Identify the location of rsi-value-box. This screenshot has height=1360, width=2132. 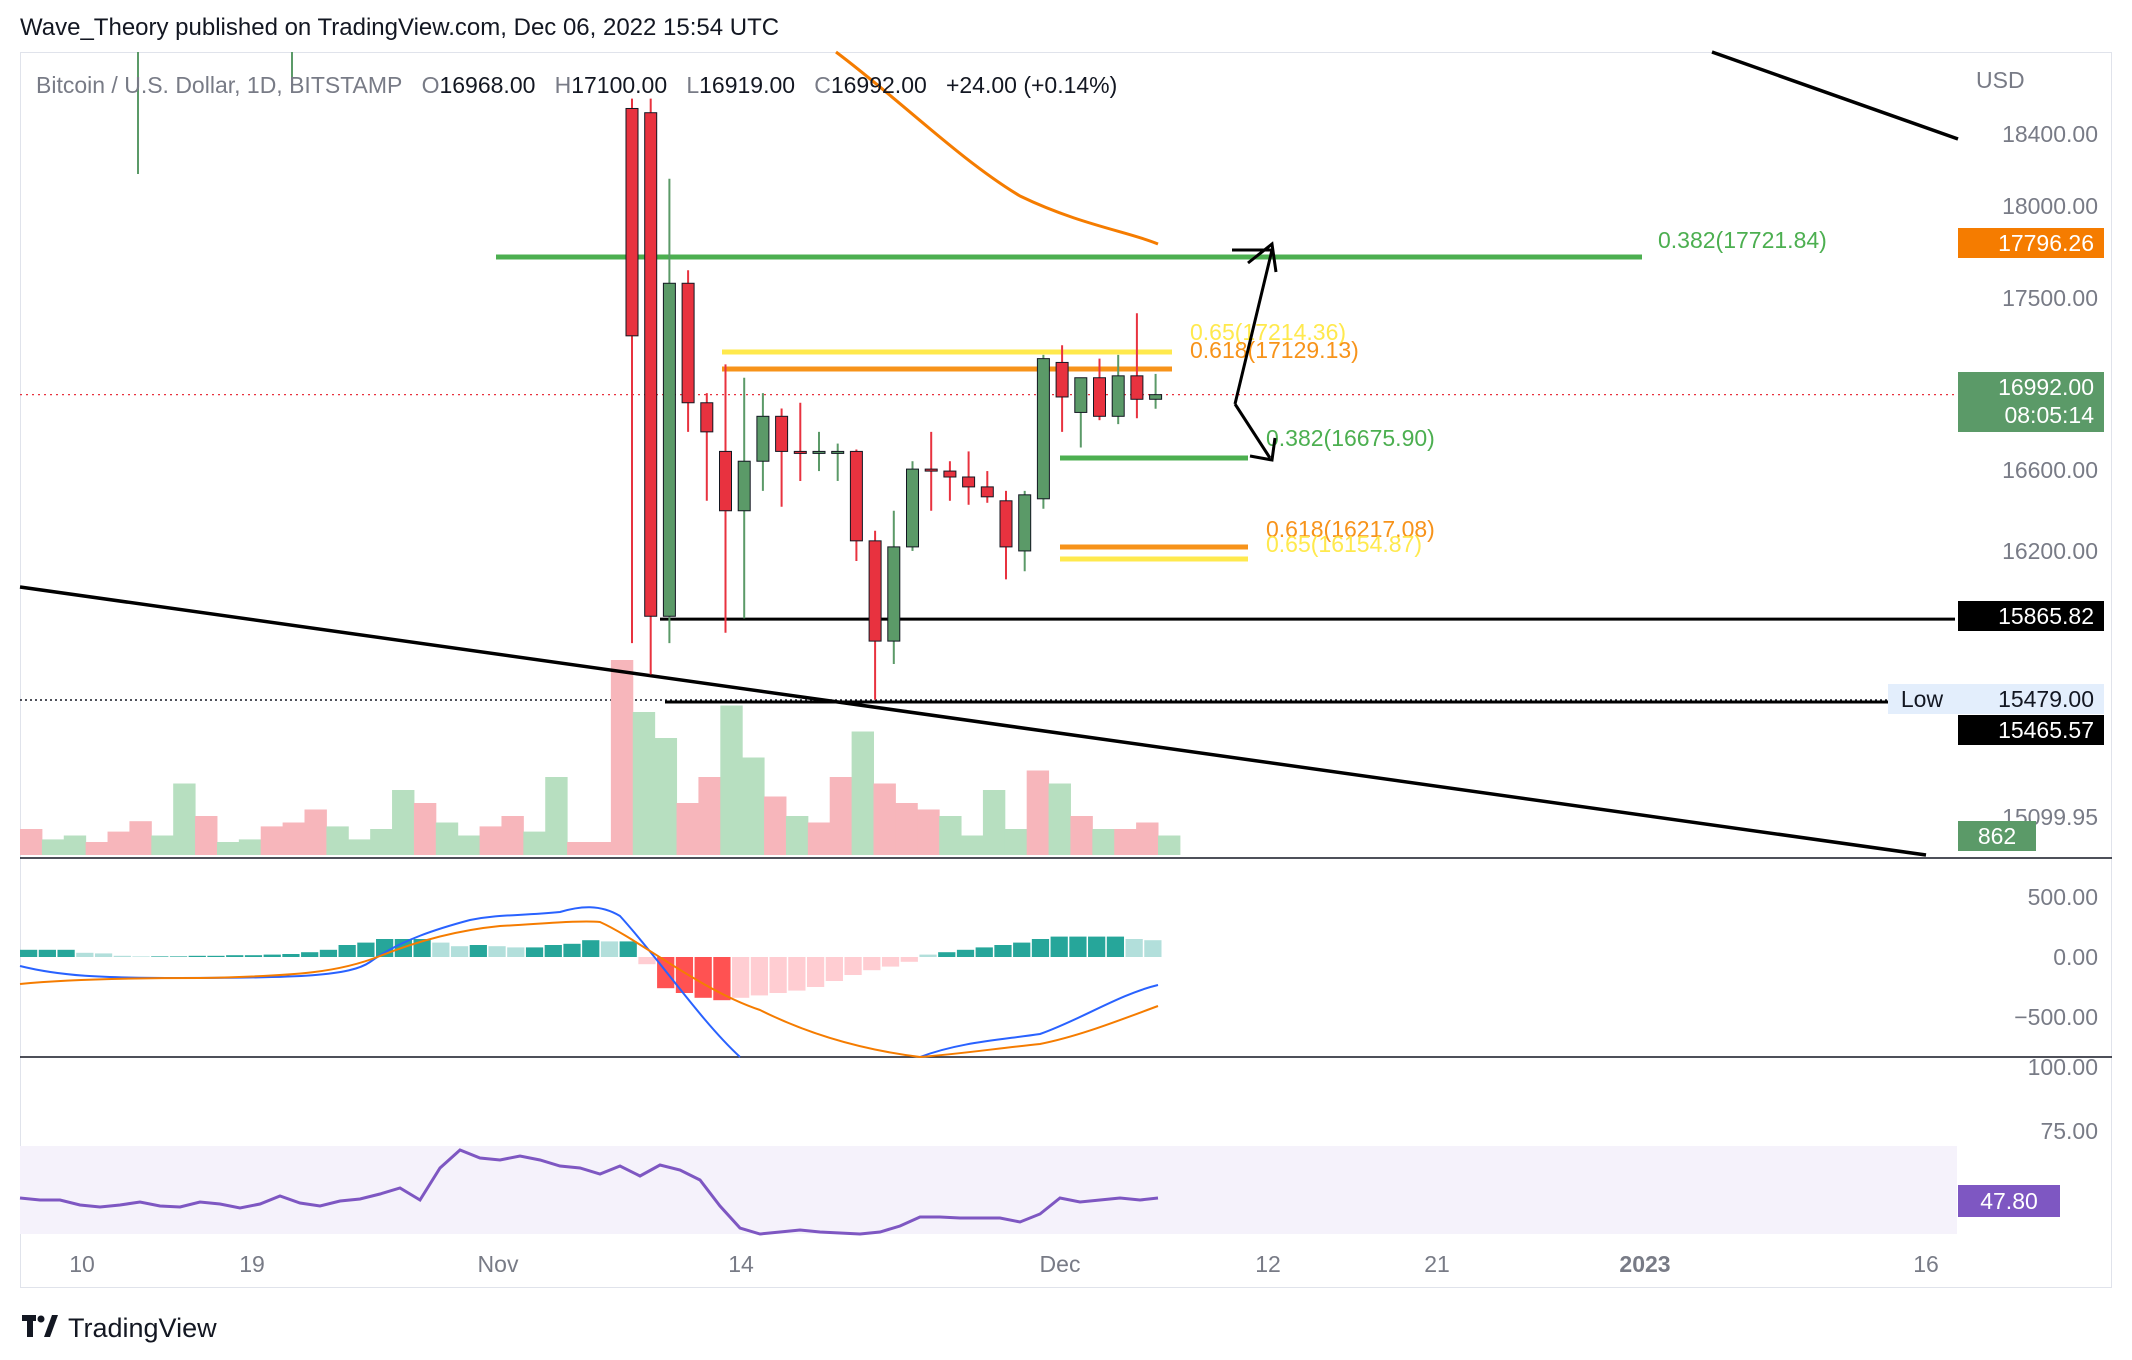
(2009, 1201).